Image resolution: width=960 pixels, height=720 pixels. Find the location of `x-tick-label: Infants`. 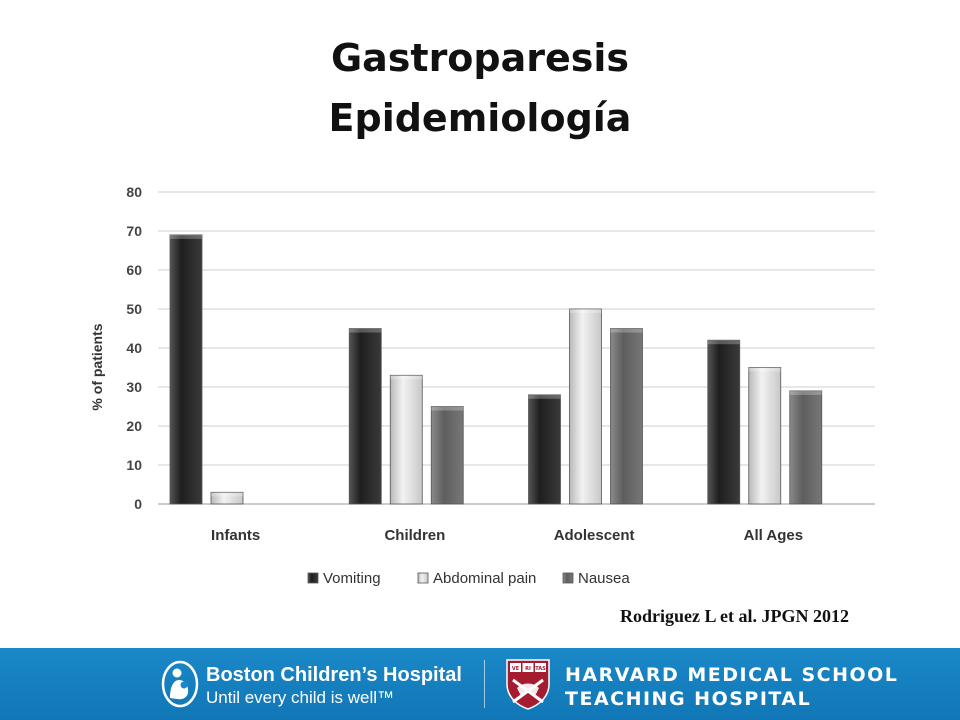

x-tick-label: Infants is located at coordinates (235, 535).